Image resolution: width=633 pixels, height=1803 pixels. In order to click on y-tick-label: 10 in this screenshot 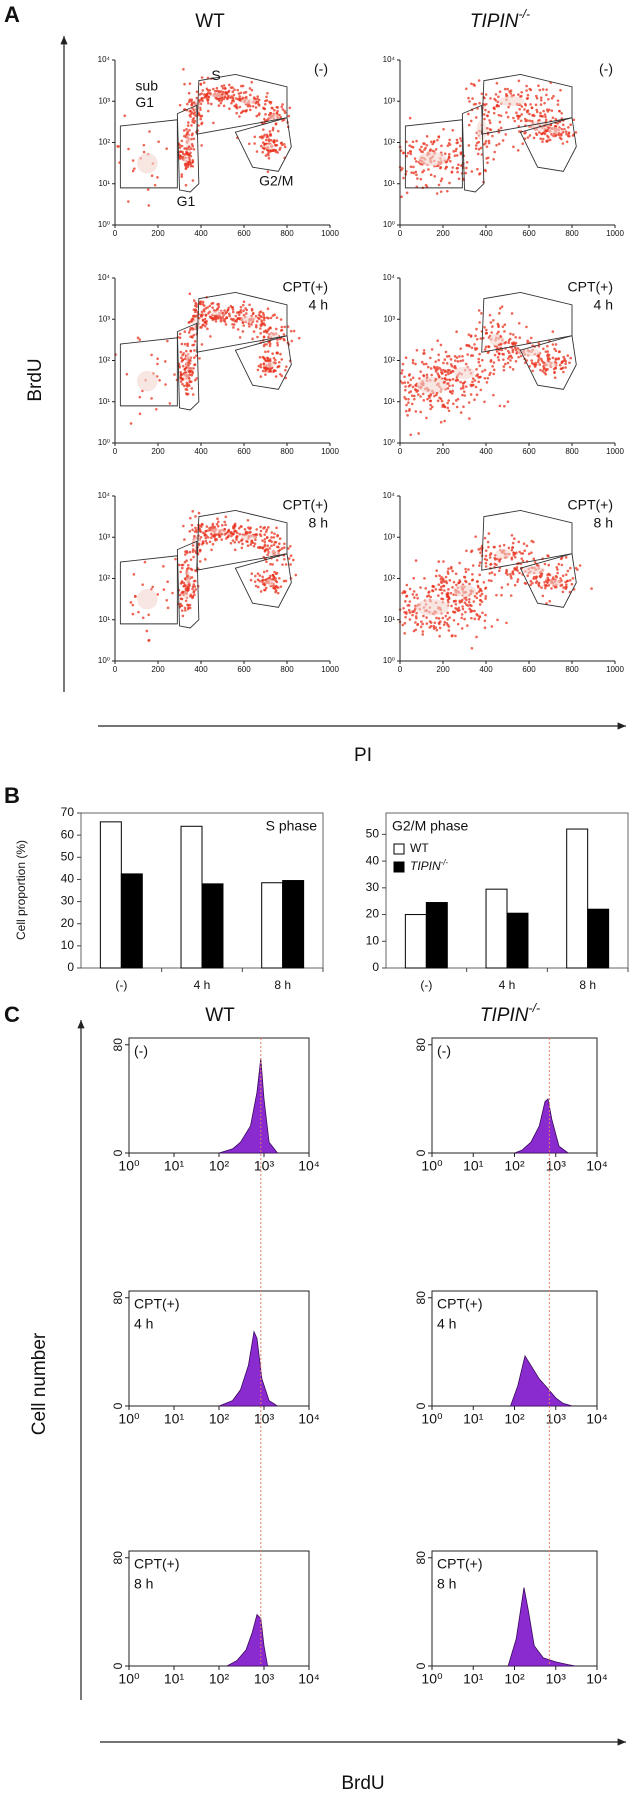, I will do `click(68, 945)`.